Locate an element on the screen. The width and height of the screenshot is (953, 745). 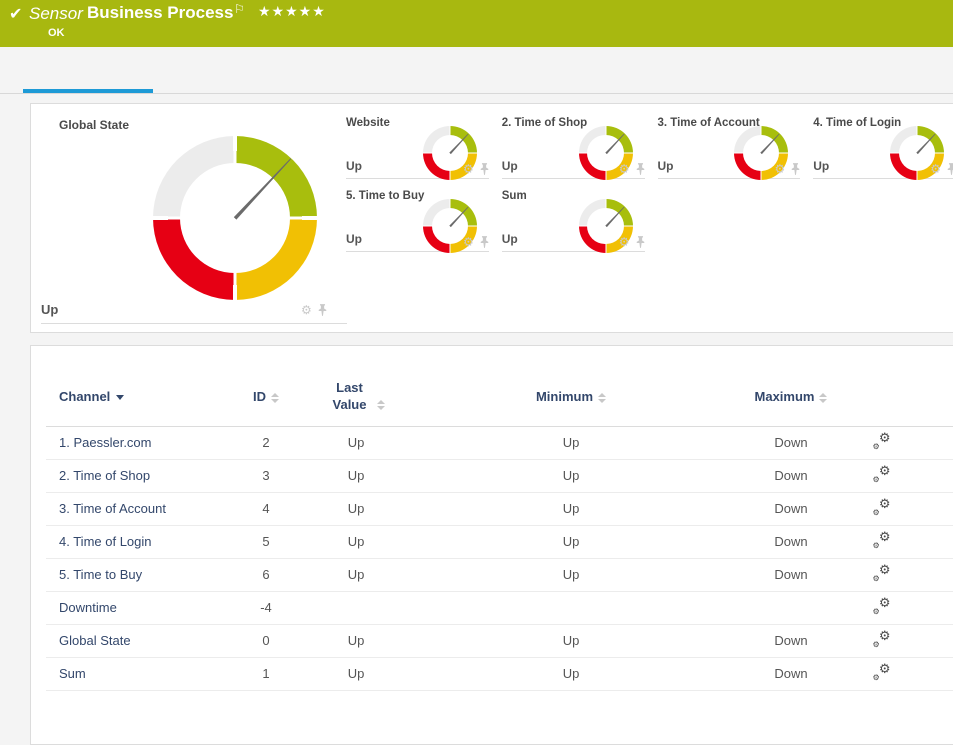
channel-id: 6 is located at coordinates (266, 574).